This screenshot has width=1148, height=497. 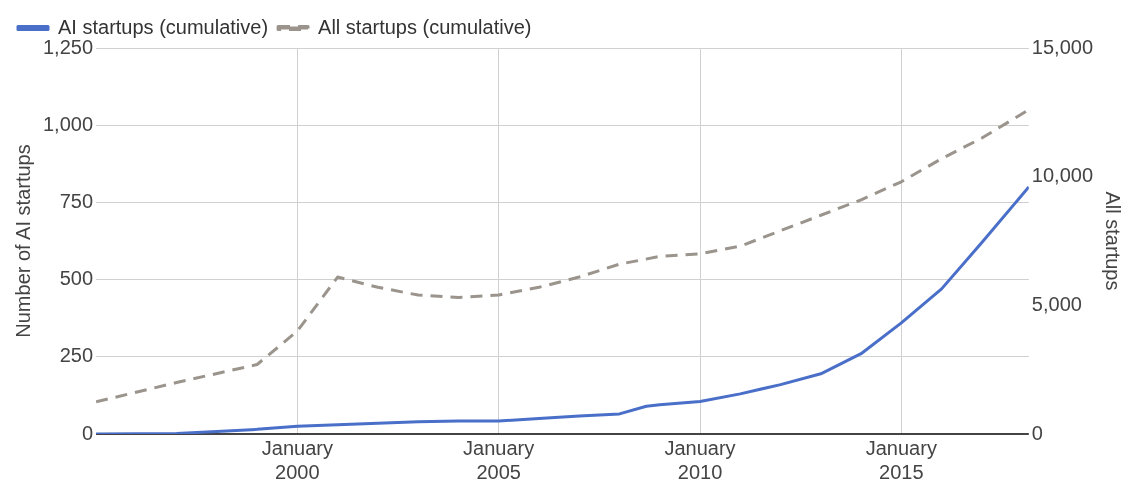 I want to click on y-tick-label: 0, so click(x=87, y=432).